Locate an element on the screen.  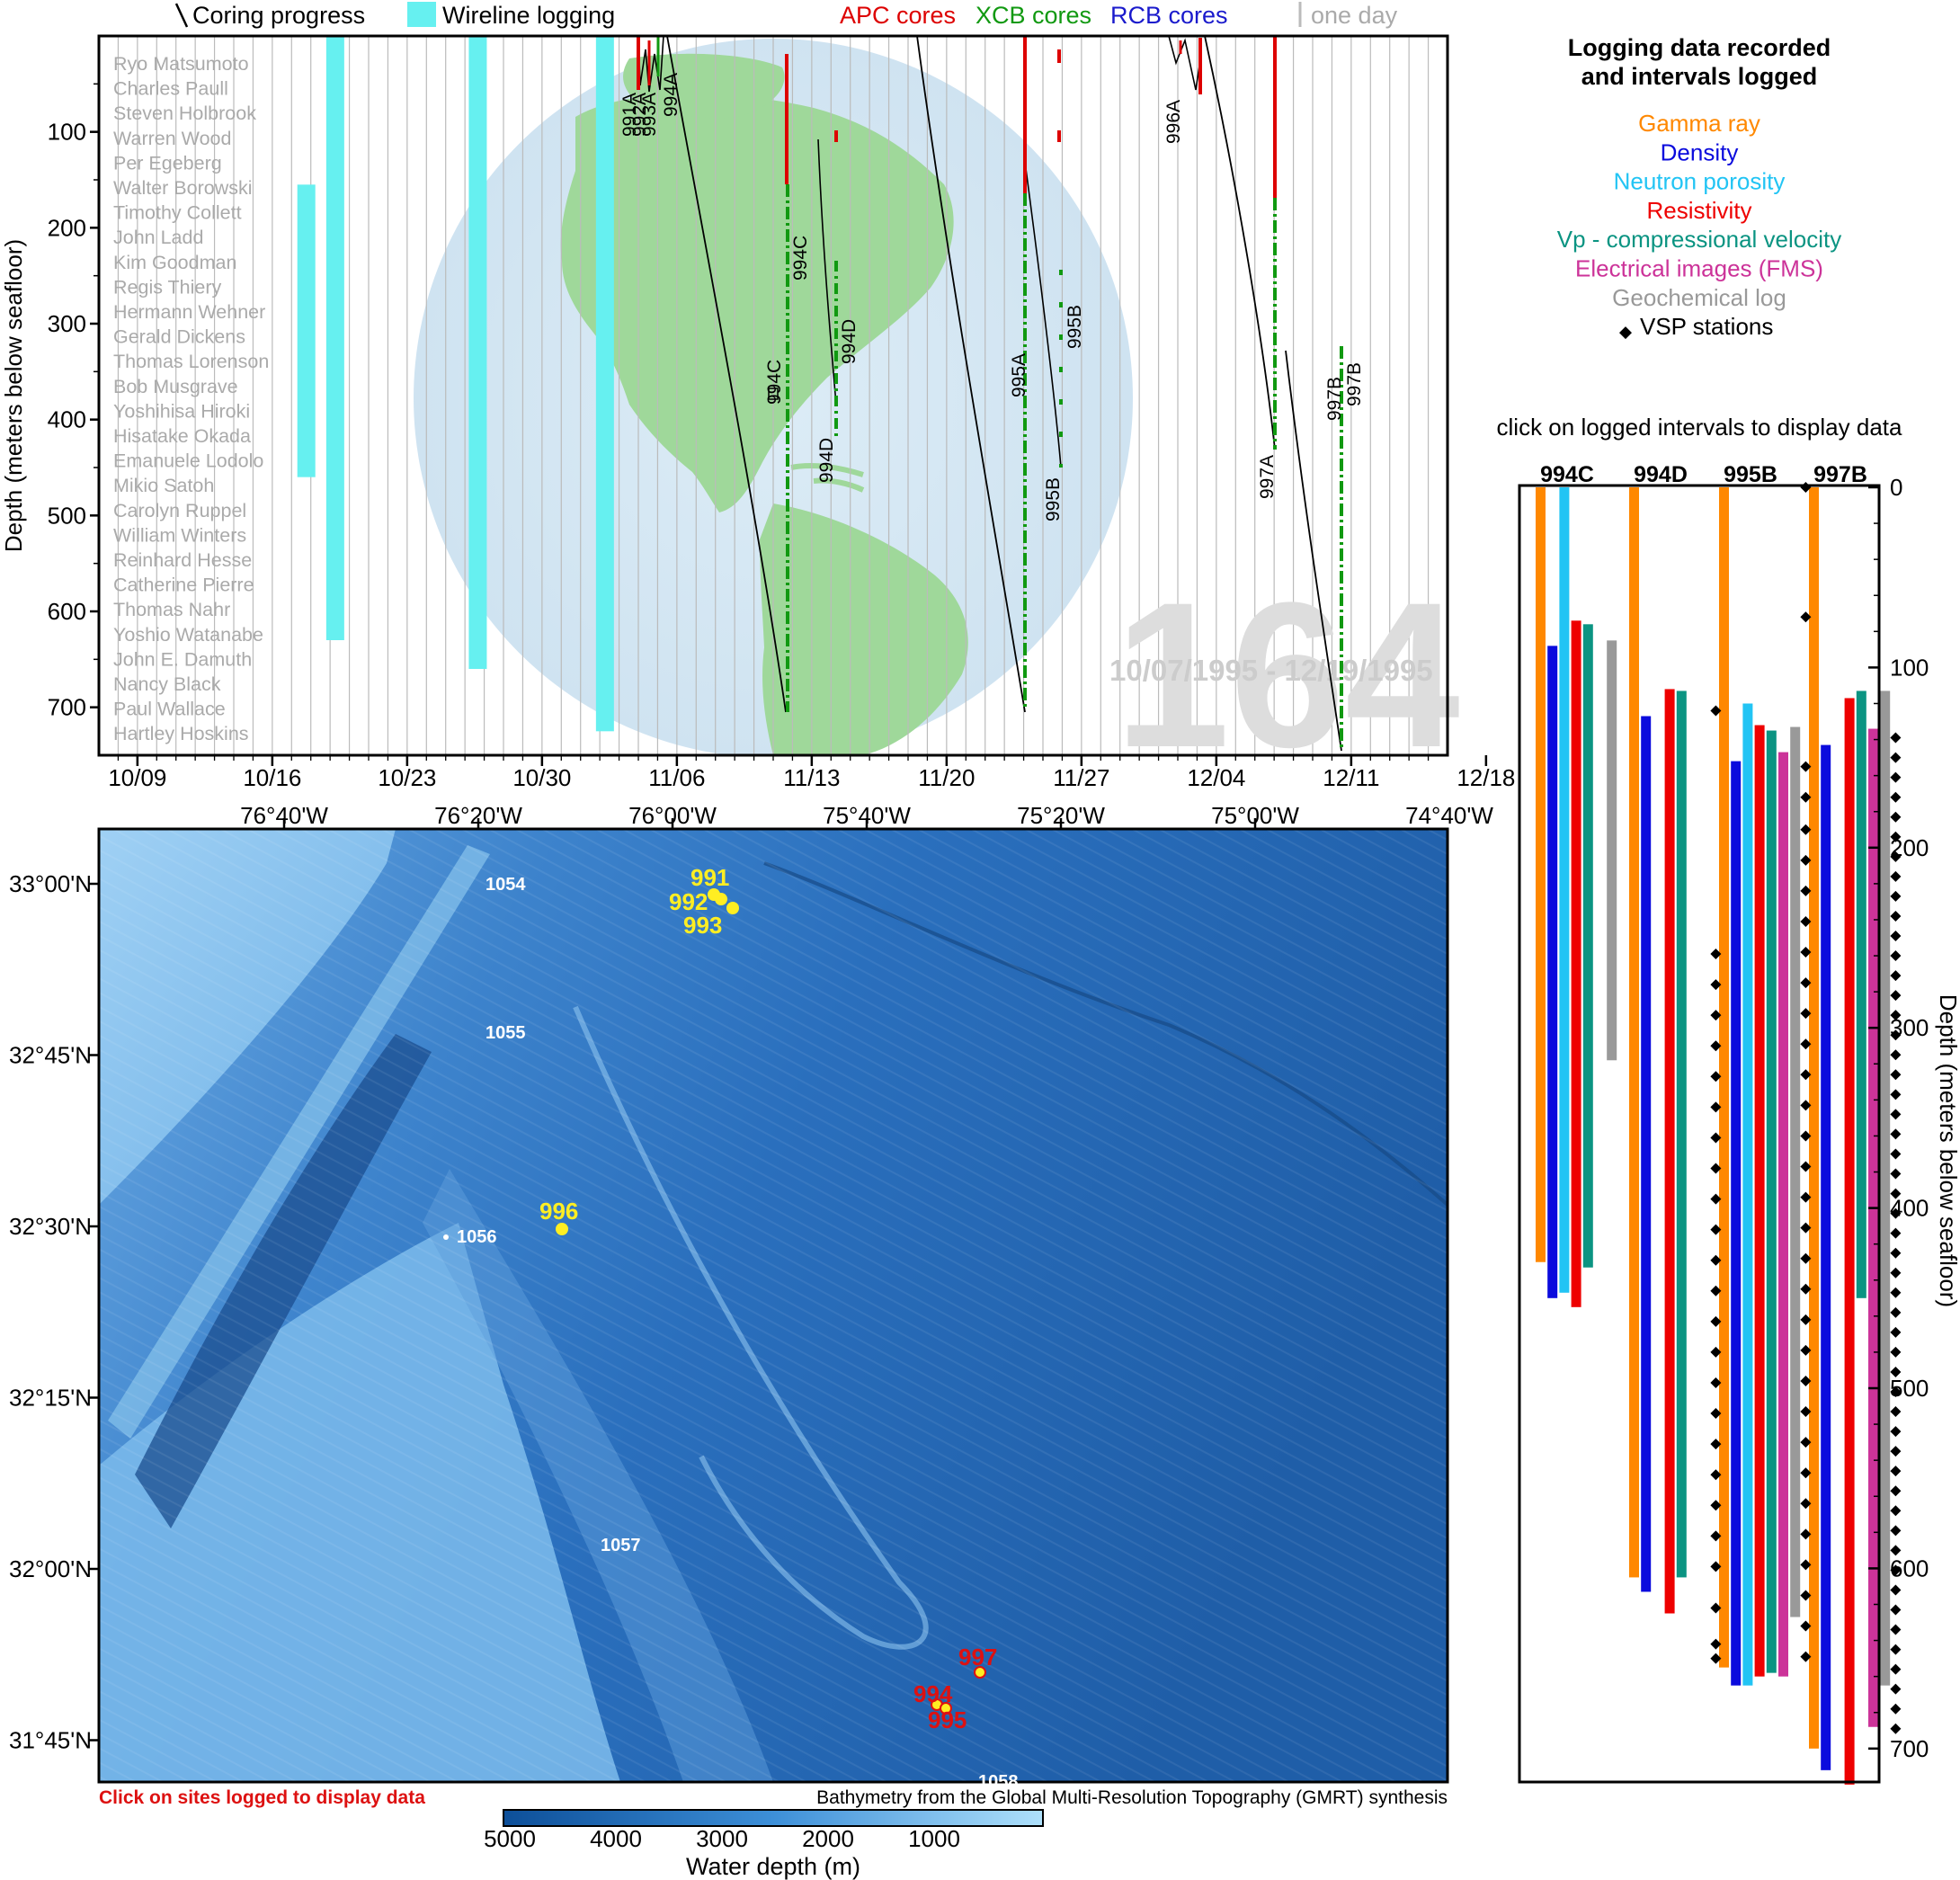
legend-geochem: Geochemical log is located at coordinates (1699, 297).